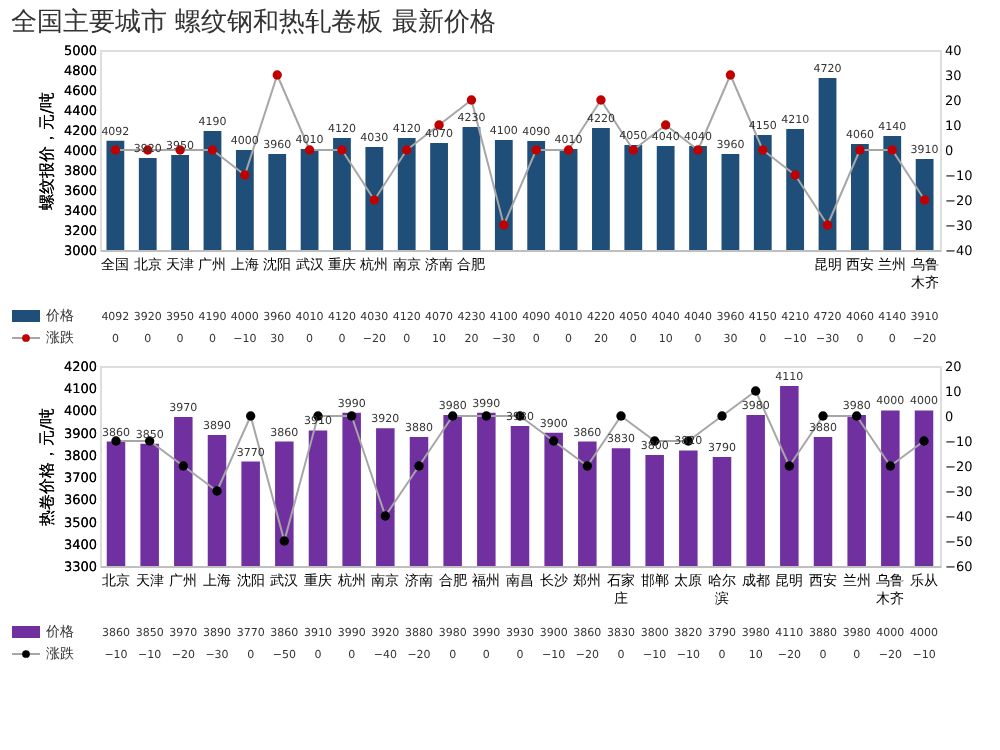 This screenshot has width=1000, height=750. What do you see at coordinates (46, 467) in the screenshot?
I see `y-axis-title: 热卷价格，元/吨` at bounding box center [46, 467].